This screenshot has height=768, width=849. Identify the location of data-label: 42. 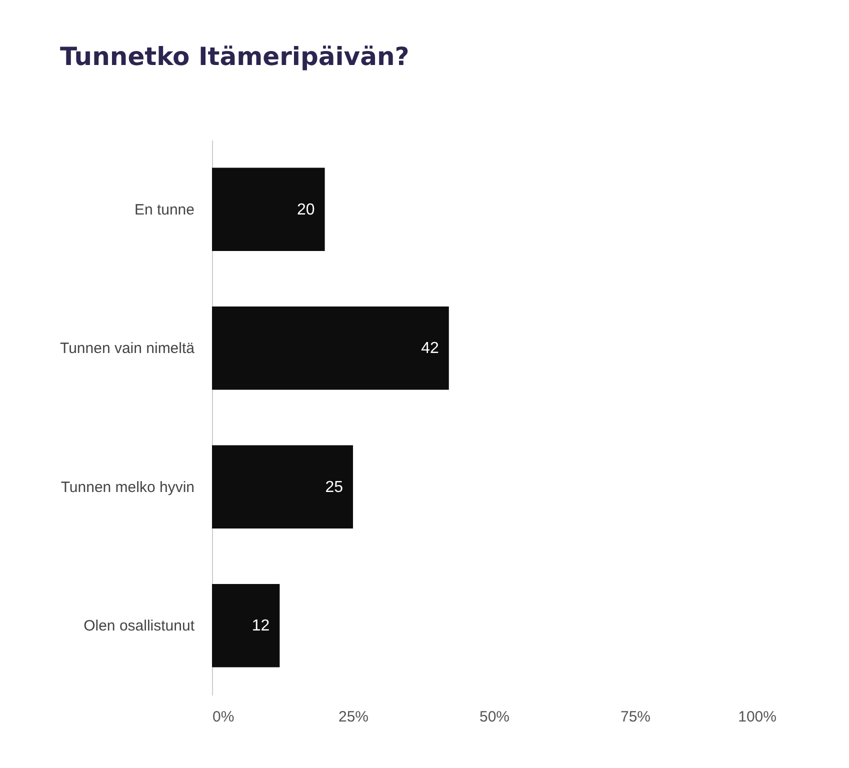
(430, 349).